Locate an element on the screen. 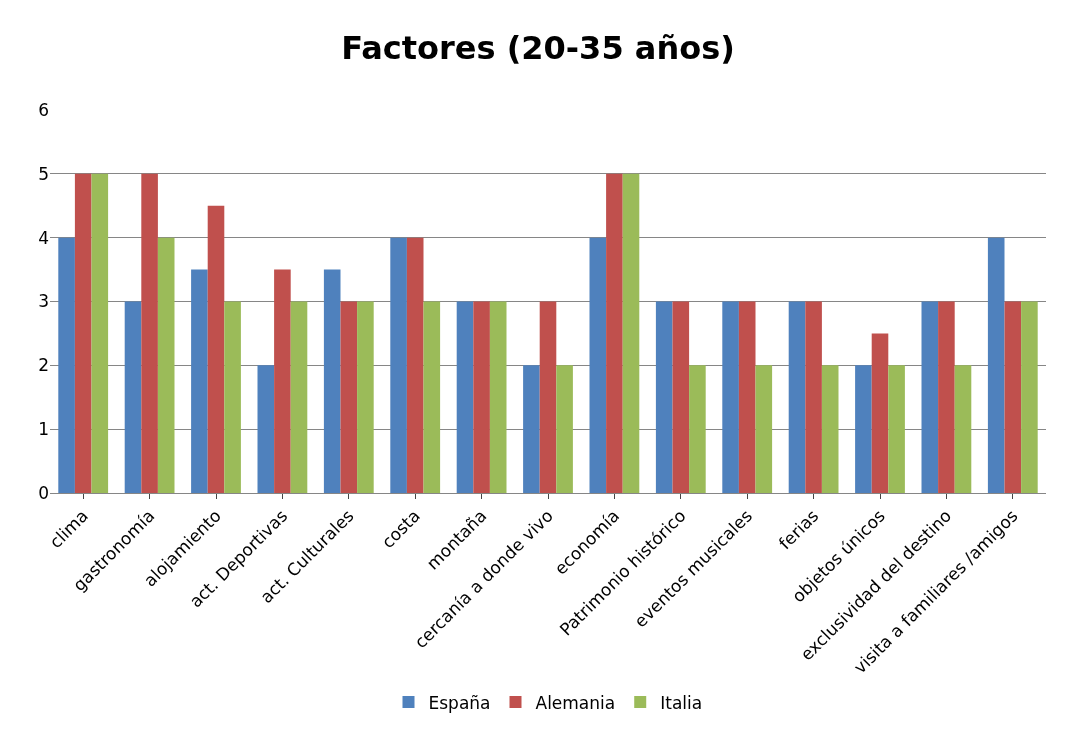 The width and height of the screenshot is (1076, 733). y-tick-label: 4 is located at coordinates (43, 237).